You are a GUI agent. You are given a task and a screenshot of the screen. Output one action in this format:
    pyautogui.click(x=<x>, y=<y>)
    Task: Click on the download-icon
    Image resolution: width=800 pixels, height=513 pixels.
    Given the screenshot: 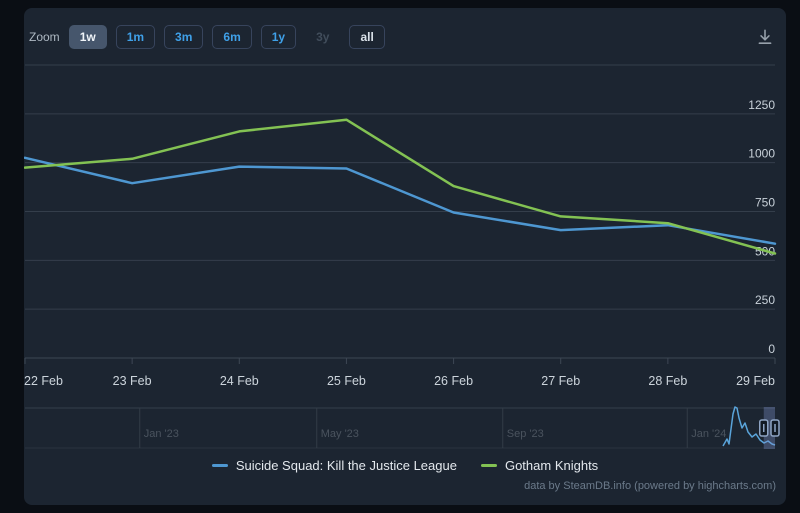 What is the action you would take?
    pyautogui.click(x=765, y=37)
    